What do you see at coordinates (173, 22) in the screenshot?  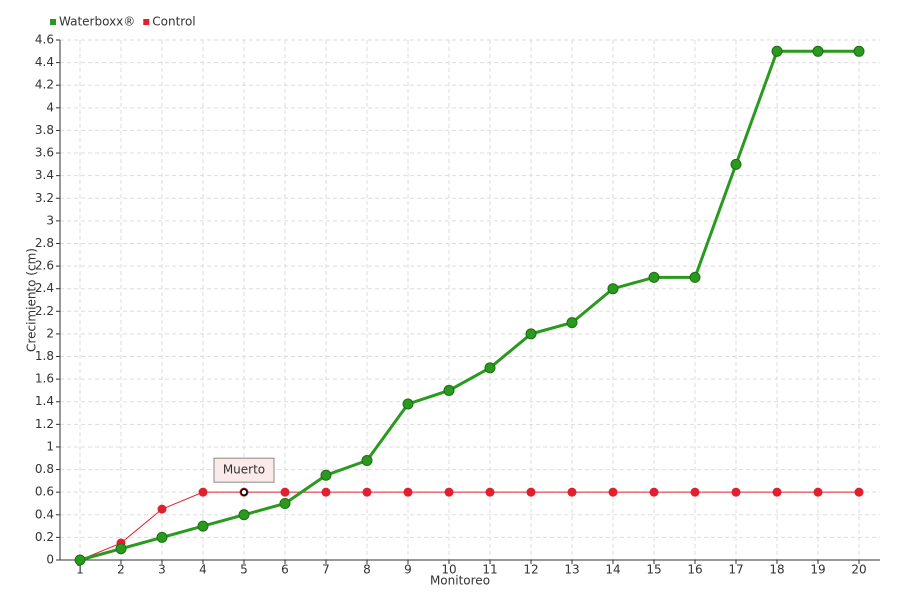 I see `legend-label: Control` at bounding box center [173, 22].